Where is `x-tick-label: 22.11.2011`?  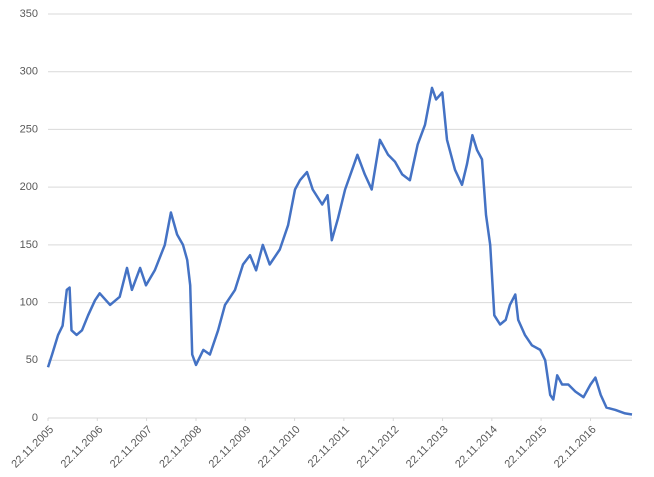 x-tick-label: 22.11.2011 is located at coordinates (329, 447).